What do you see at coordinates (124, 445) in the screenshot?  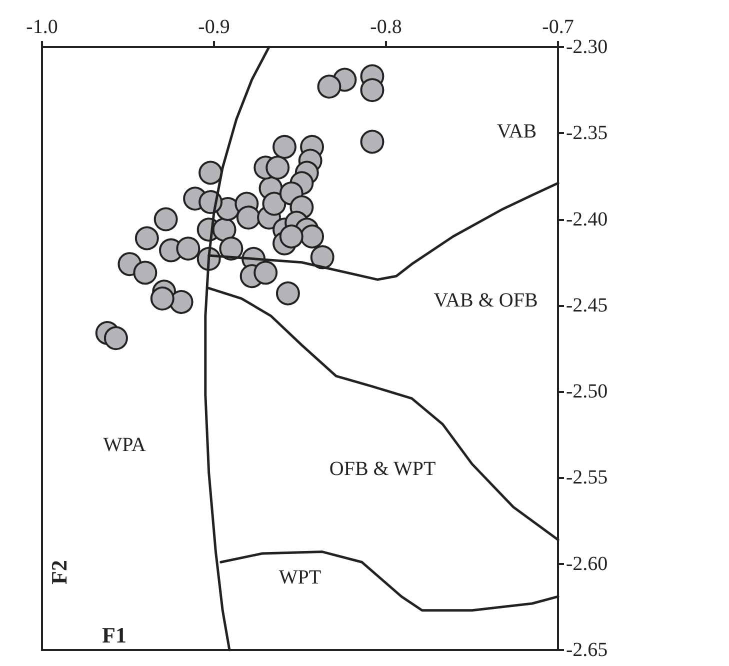 I see `annotation: WPA` at bounding box center [124, 445].